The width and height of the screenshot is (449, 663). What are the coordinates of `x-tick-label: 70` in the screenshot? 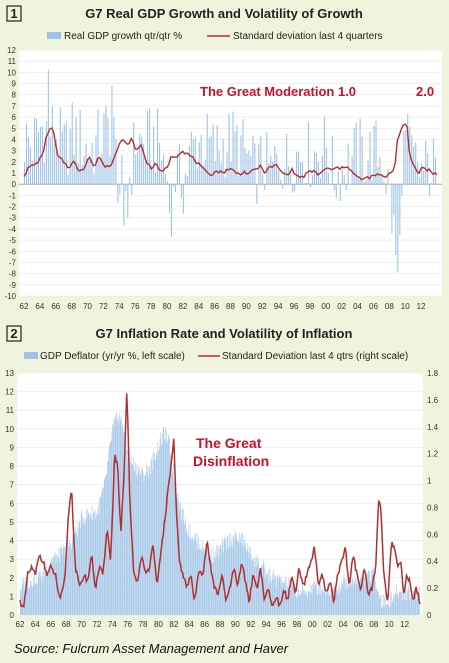 It's located at (87, 306).